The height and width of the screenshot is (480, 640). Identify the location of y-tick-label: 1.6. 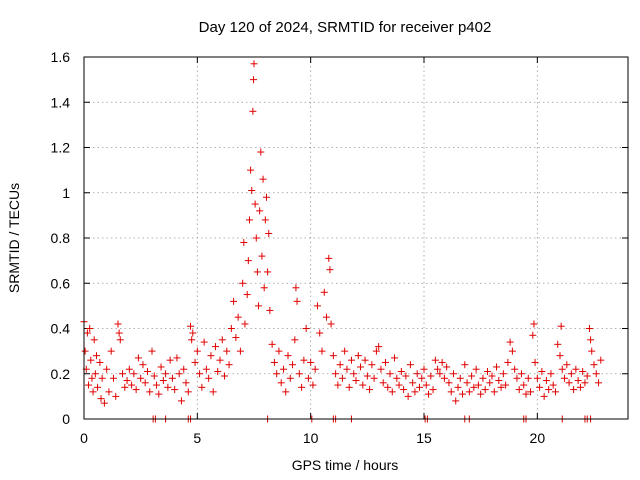
(61, 57).